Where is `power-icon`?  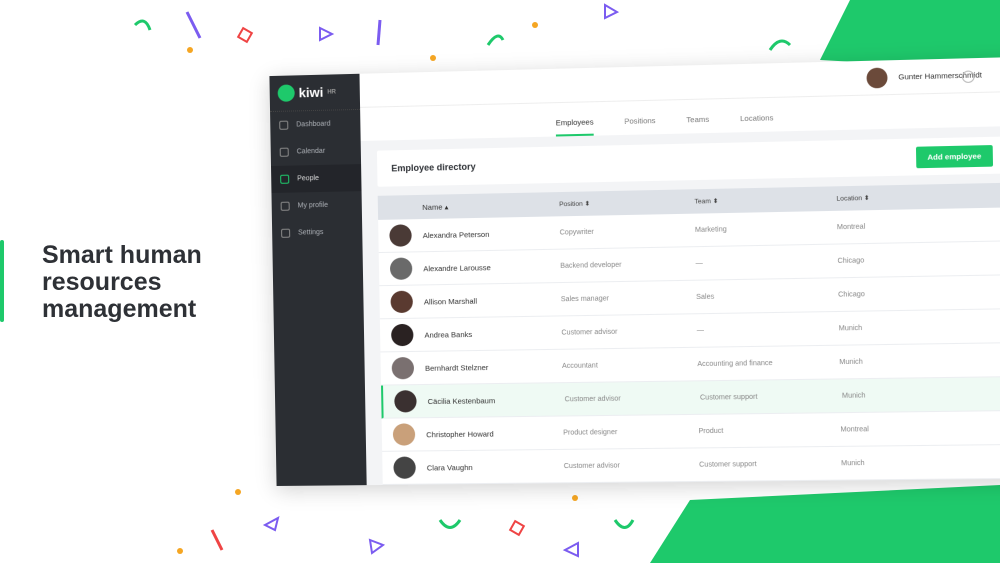
power-icon is located at coordinates (968, 77).